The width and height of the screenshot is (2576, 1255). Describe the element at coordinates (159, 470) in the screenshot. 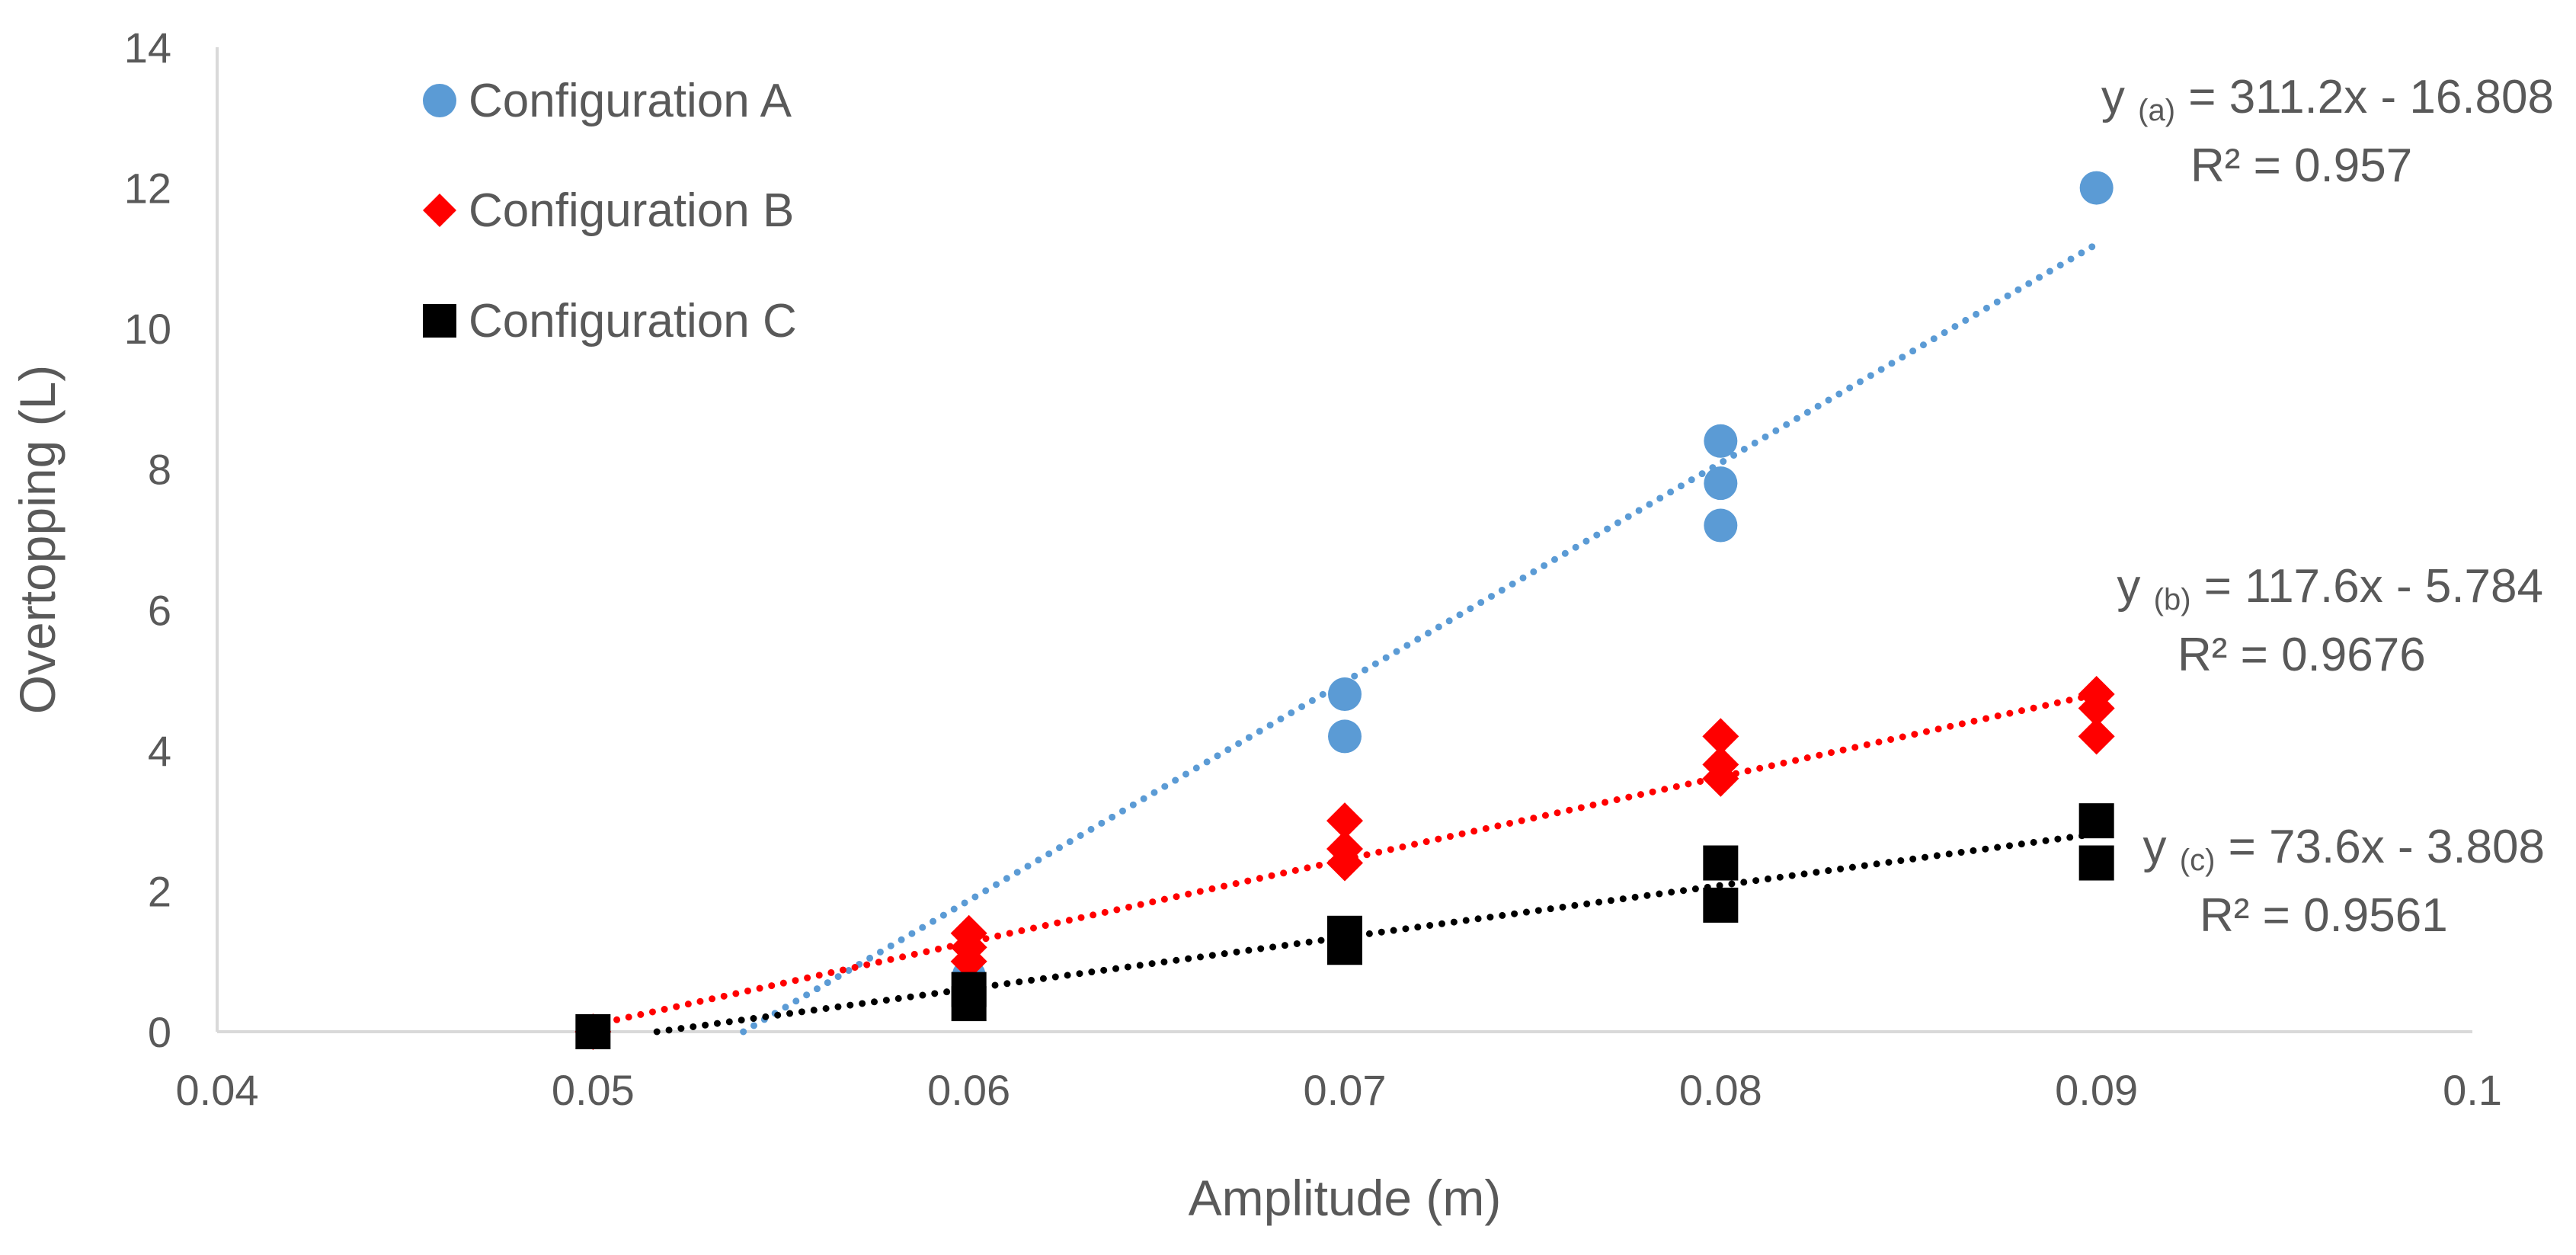

I see `y-tick-label: 8` at that location.